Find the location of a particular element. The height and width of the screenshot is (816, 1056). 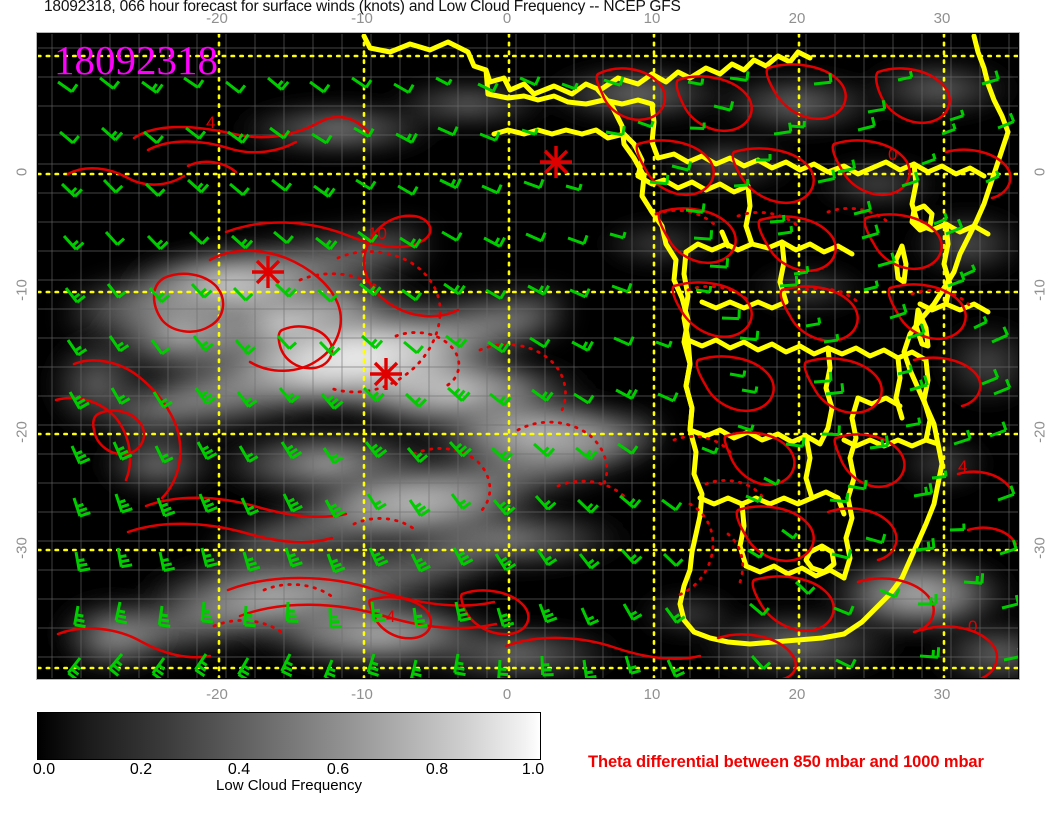

axis-right-tick: -10 is located at coordinates (1040, 290).